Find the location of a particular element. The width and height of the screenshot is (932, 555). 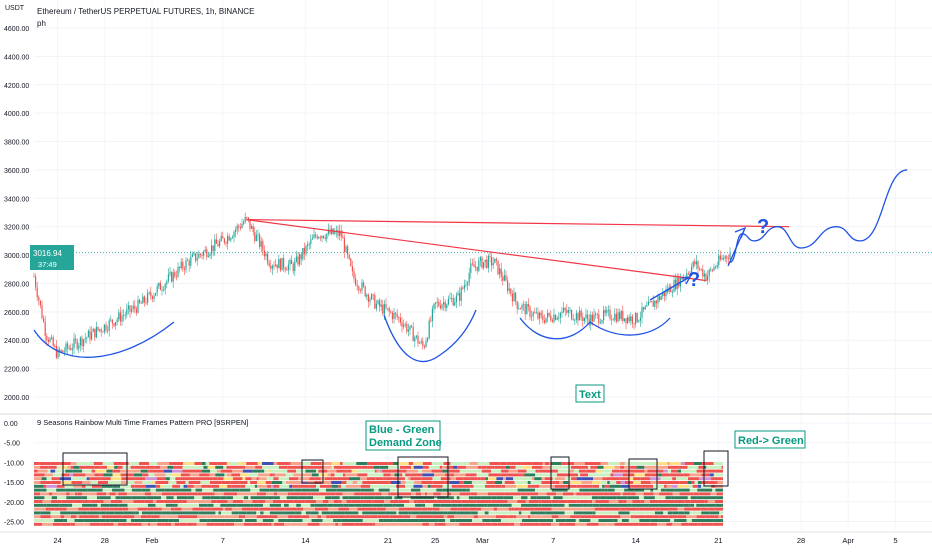

time-axis: 24 28 Feb 7 14 21 25 Mar 7 14 21 28 Apr 5 is located at coordinates (466, 538).